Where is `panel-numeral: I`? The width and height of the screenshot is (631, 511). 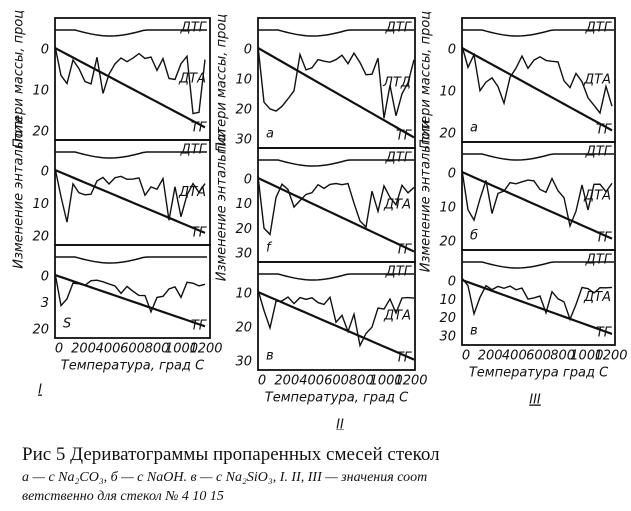 panel-numeral: I is located at coordinates (40, 390).